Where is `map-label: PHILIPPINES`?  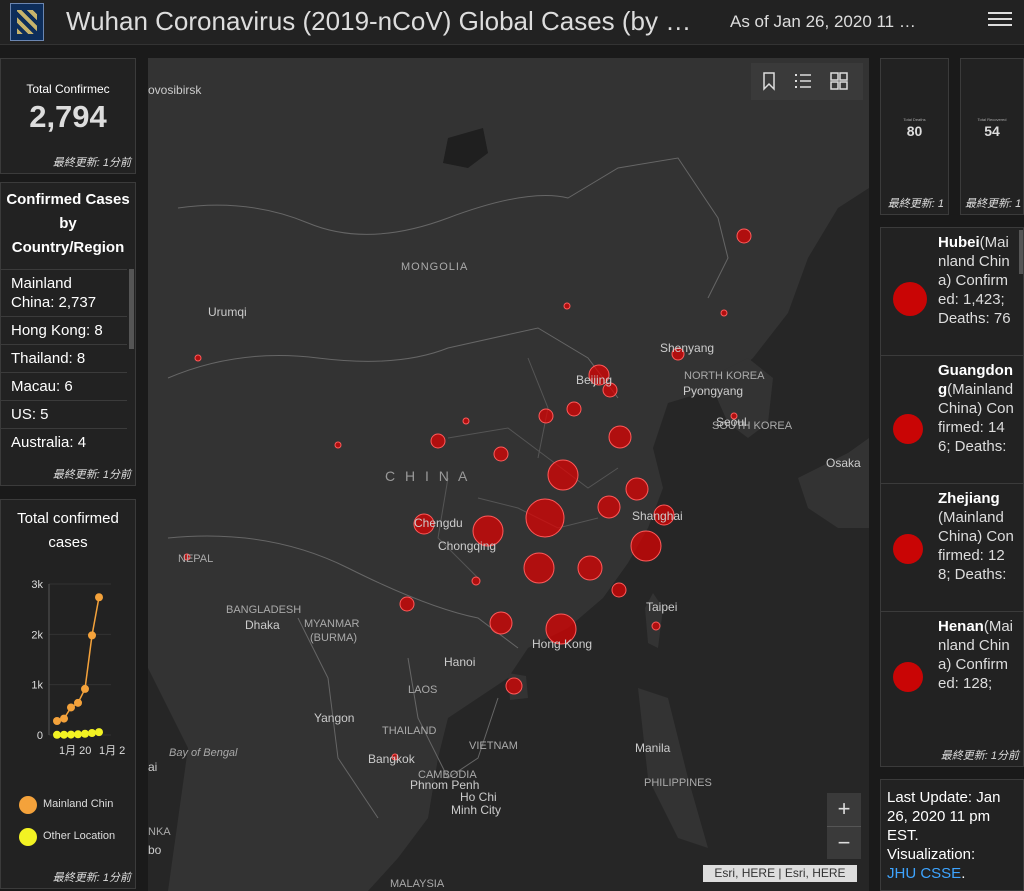
map-label: PHILIPPINES is located at coordinates (678, 783).